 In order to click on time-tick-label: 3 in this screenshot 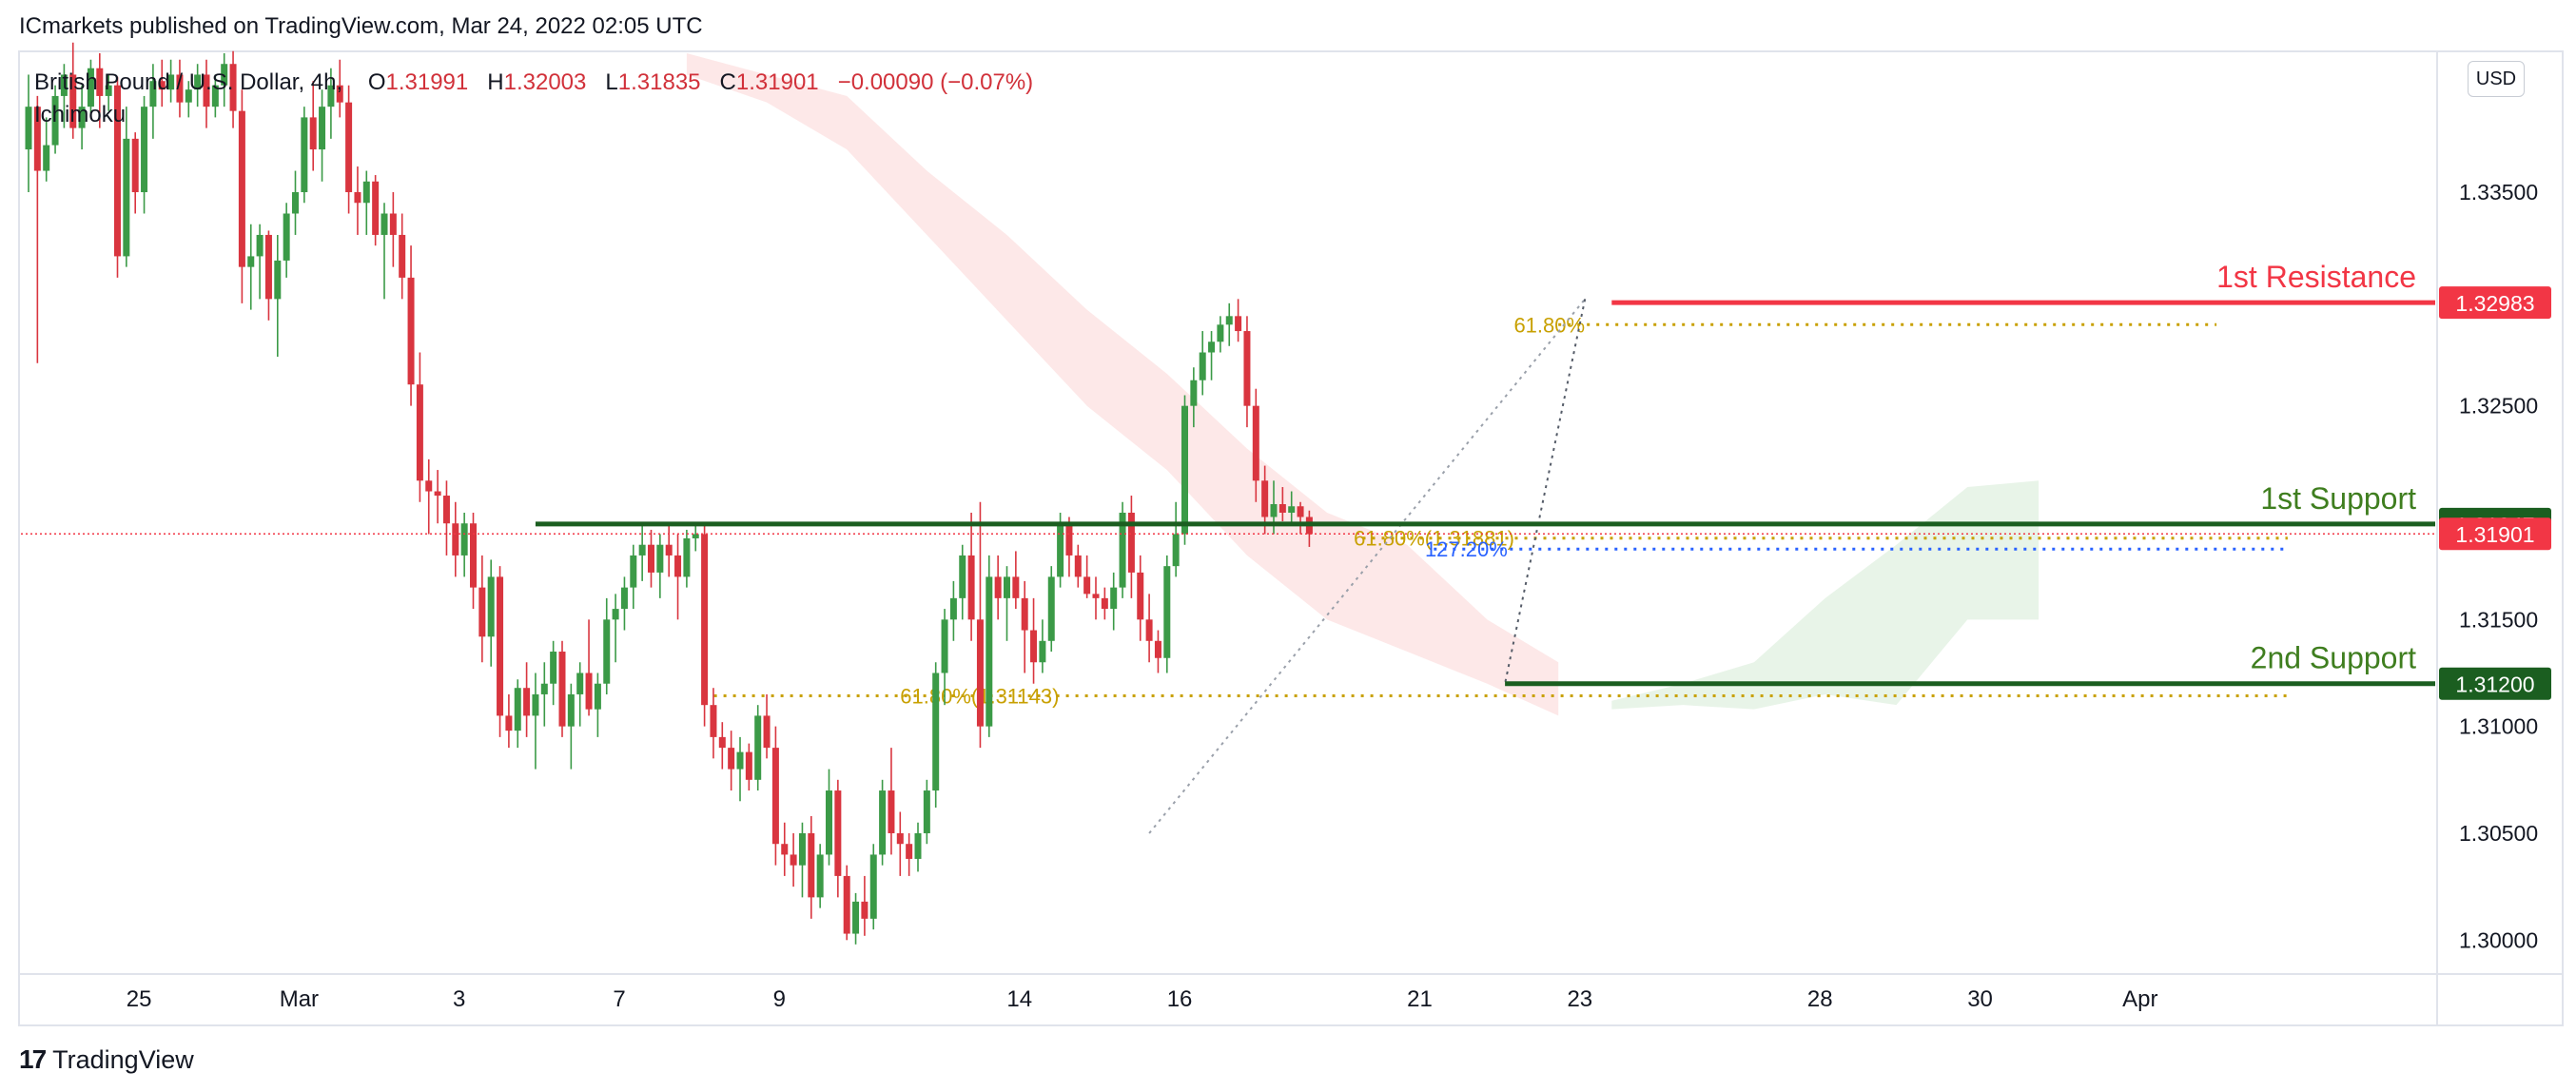, I will do `click(459, 999)`.